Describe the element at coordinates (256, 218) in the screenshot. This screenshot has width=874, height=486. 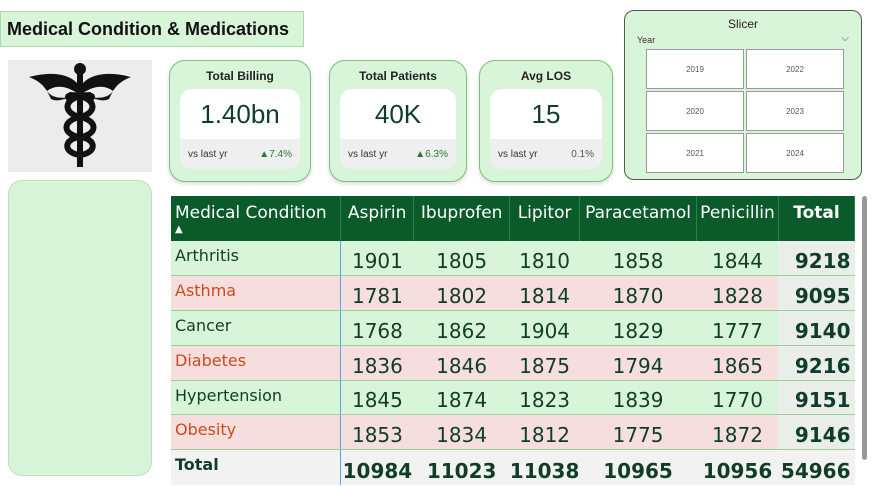
I see `column-header-medical-condition: Medical Condition ▲` at that location.